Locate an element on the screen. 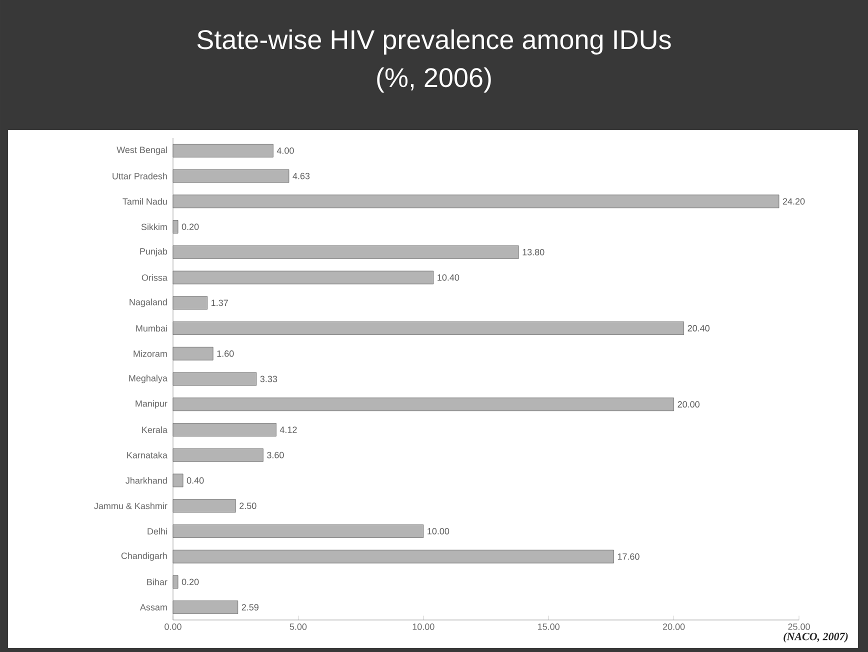 This screenshot has height=652, width=868. y-tick-label: Assam is located at coordinates (153, 607).